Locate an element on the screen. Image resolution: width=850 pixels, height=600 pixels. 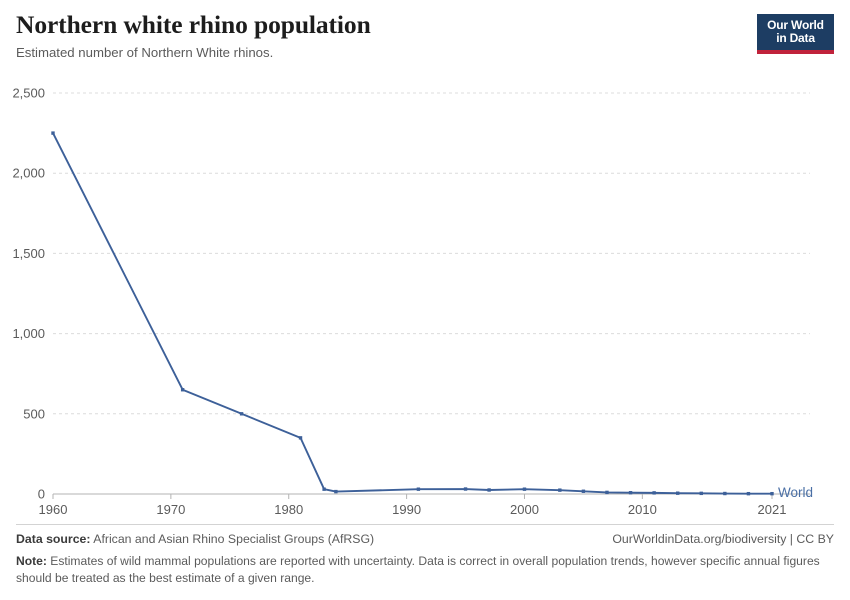
x-axis-tick-label: 1980 is located at coordinates (288, 509).